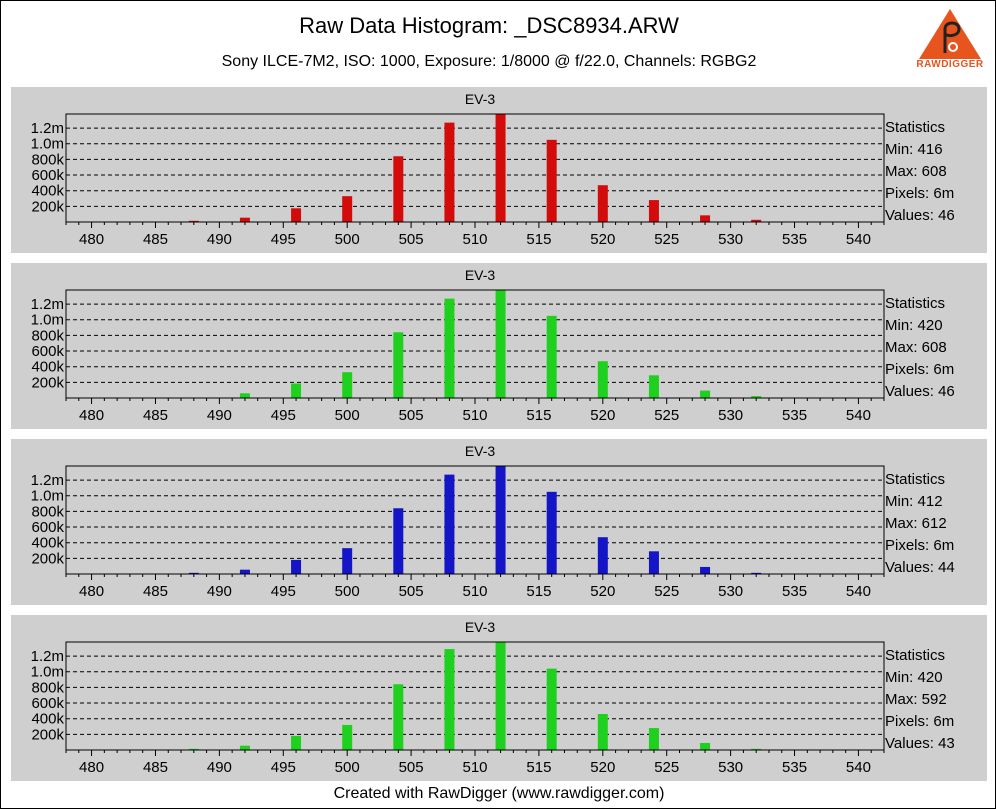 Image resolution: width=996 pixels, height=809 pixels. Describe the element at coordinates (916, 699) in the screenshot. I see `stat-max: Max: 592` at that location.